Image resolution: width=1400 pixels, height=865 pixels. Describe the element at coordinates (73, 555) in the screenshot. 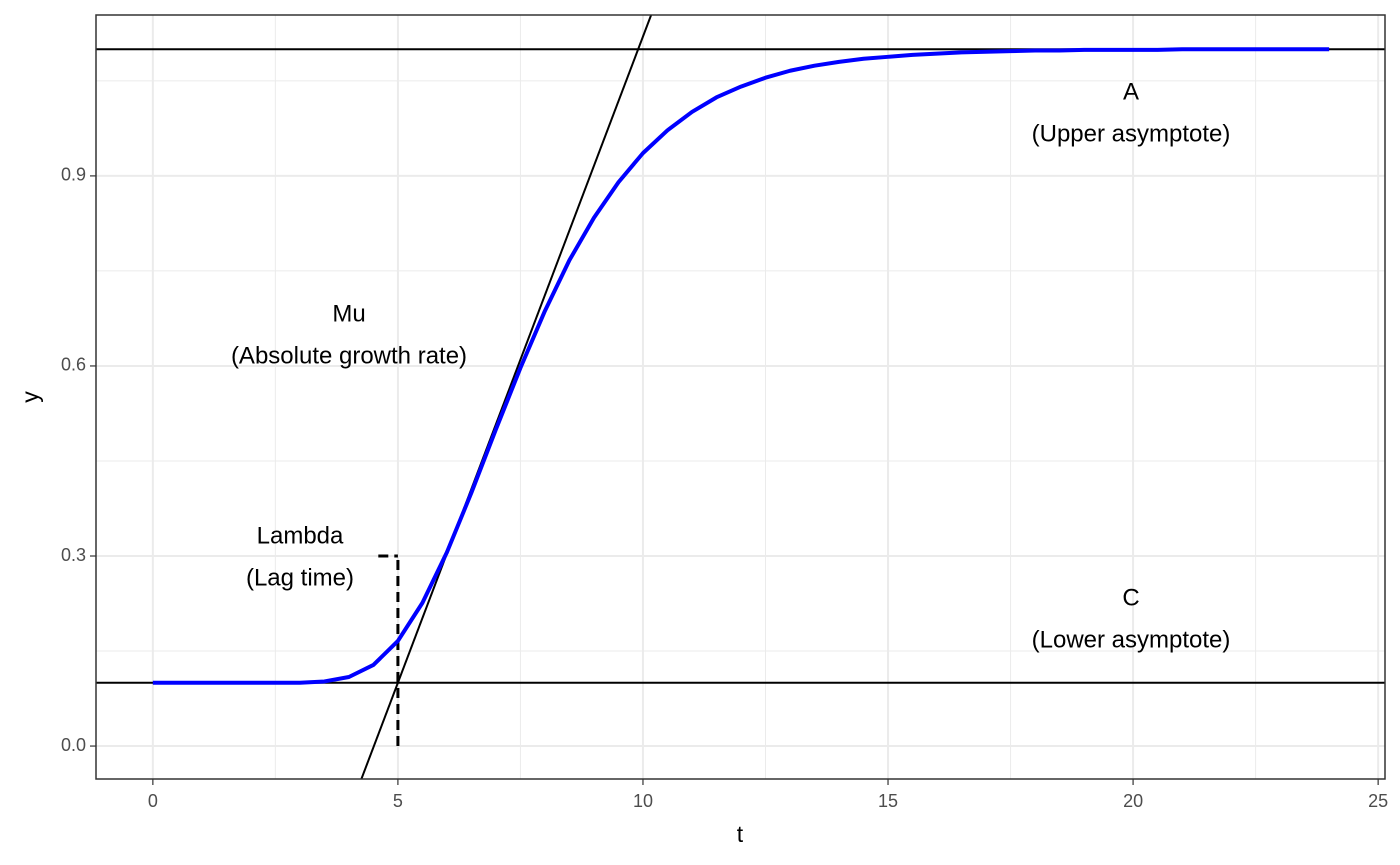

I see `y-tick-label: 0.3` at that location.